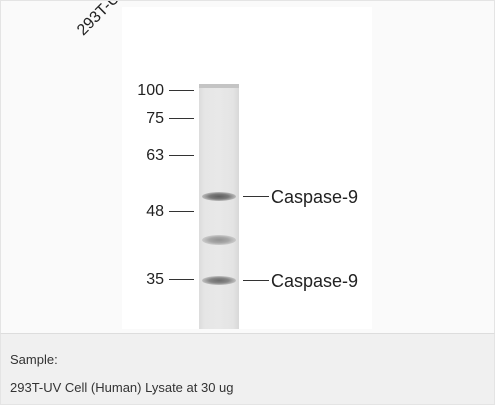 The width and height of the screenshot is (495, 405). What do you see at coordinates (155, 279) in the screenshot?
I see `marker-label-35: 35` at bounding box center [155, 279].